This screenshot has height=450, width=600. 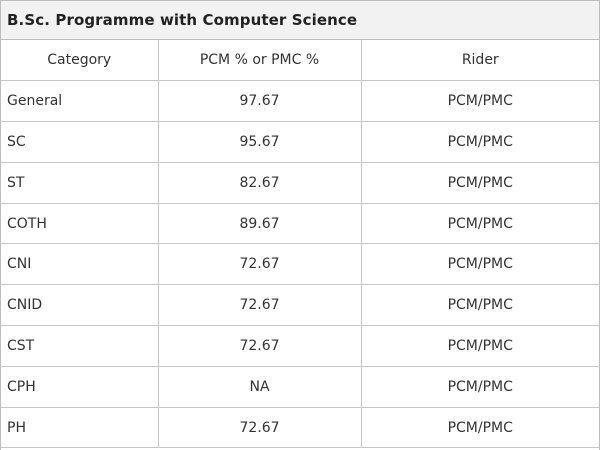 What do you see at coordinates (79, 264) in the screenshot?
I see `cell-category: CNI` at bounding box center [79, 264].